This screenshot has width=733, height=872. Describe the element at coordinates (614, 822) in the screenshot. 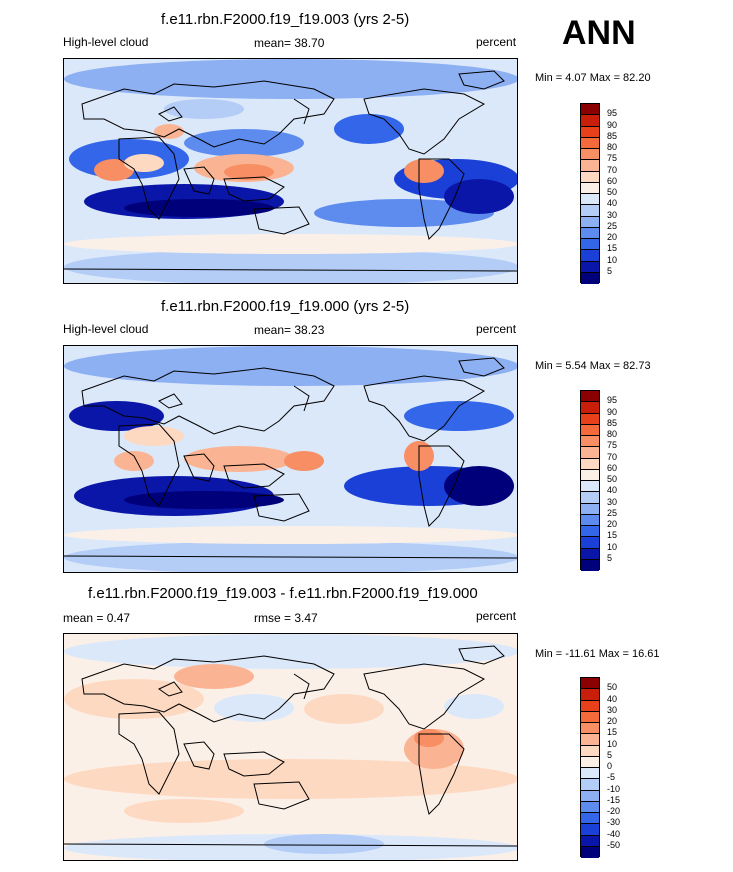

I see `colorbar-tick-label: -30` at that location.